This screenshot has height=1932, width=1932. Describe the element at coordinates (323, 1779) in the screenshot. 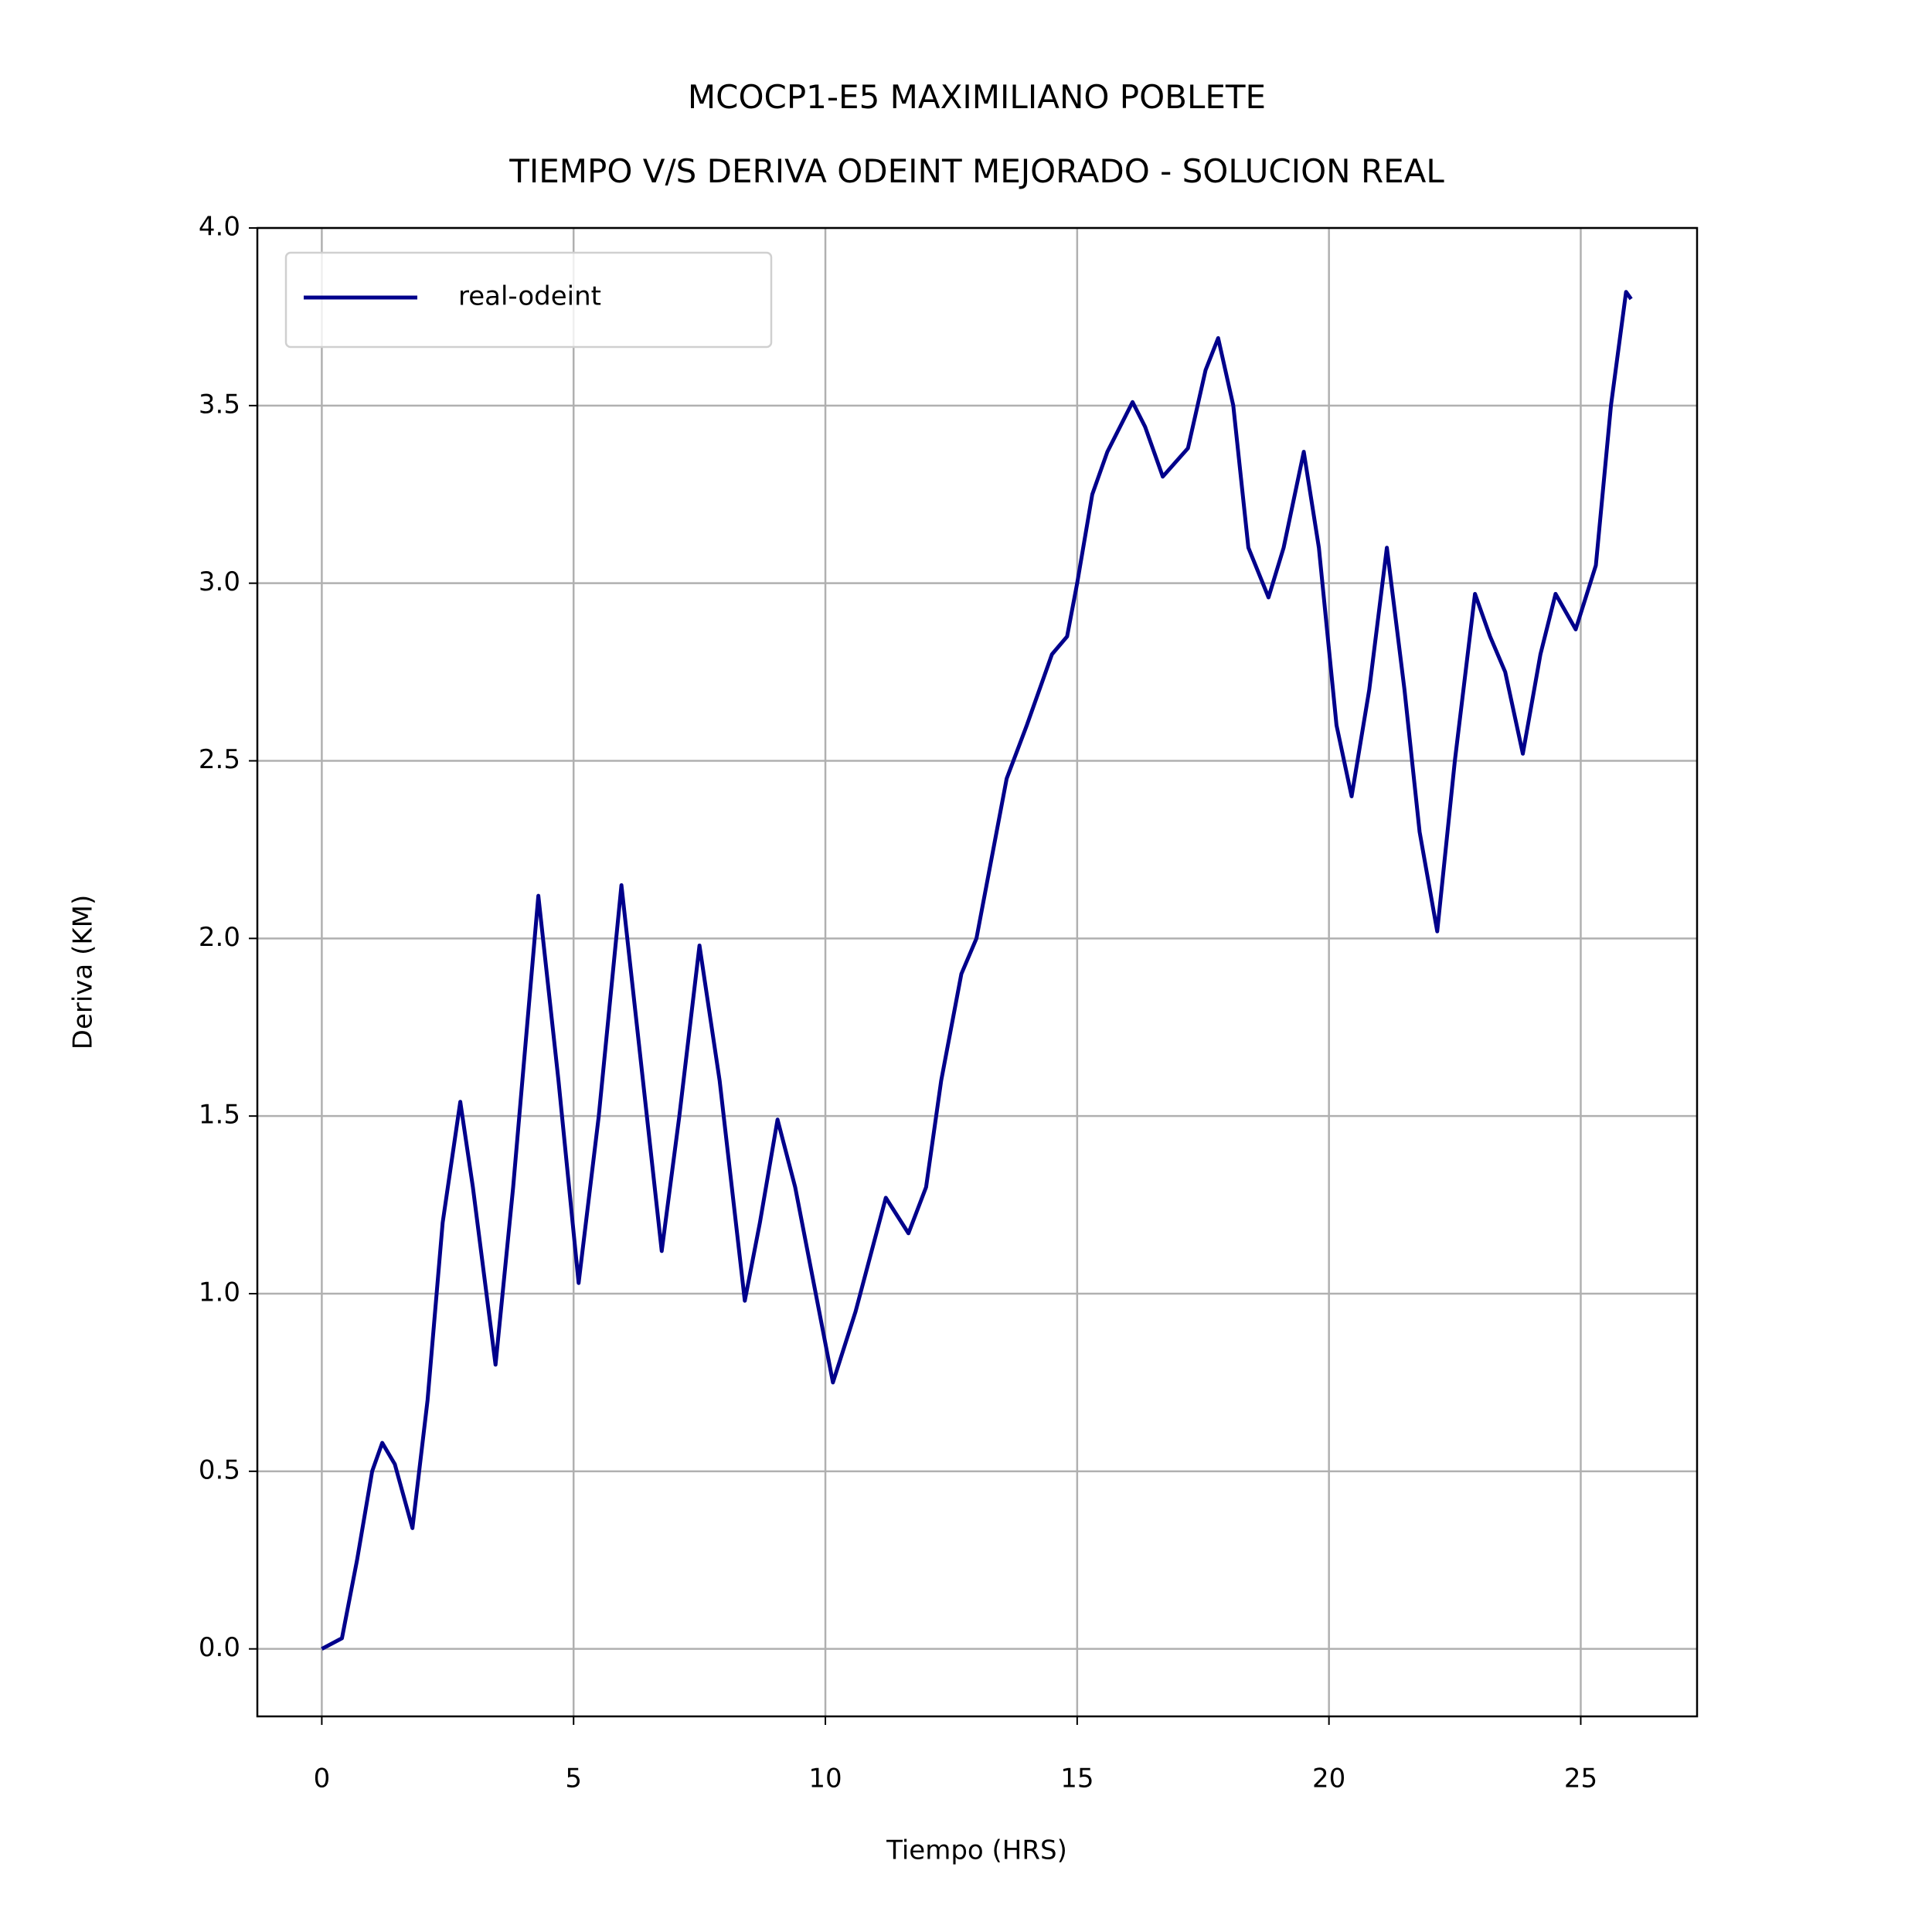

I see `x-tick-label: 0` at that location.